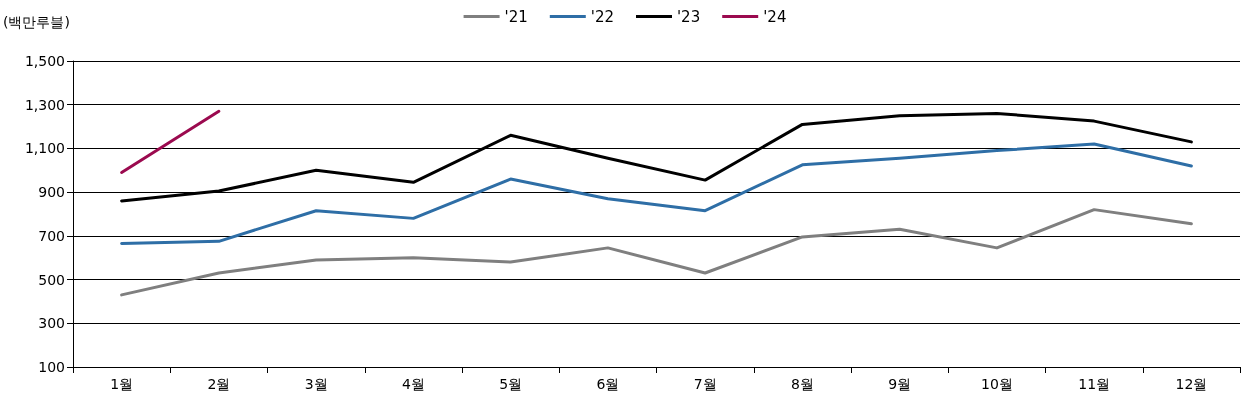  What do you see at coordinates (44, 104) in the screenshot?
I see `y-tick-label: 1,300` at bounding box center [44, 104].